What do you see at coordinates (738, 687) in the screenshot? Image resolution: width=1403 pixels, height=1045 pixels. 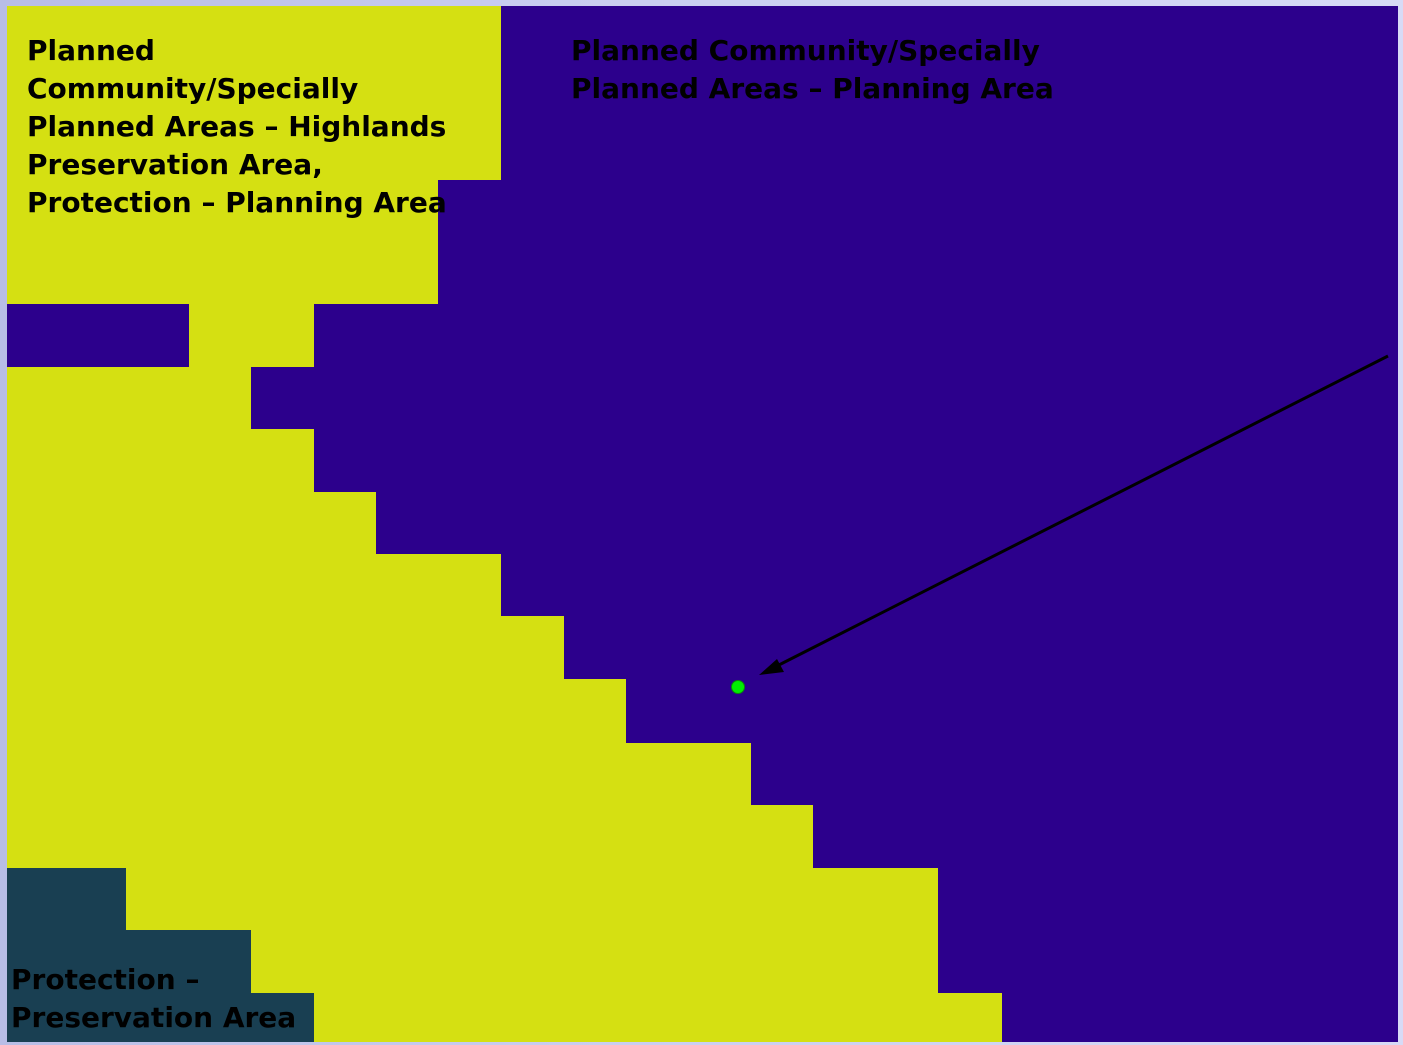 I see `site-marker-dot` at bounding box center [738, 687].